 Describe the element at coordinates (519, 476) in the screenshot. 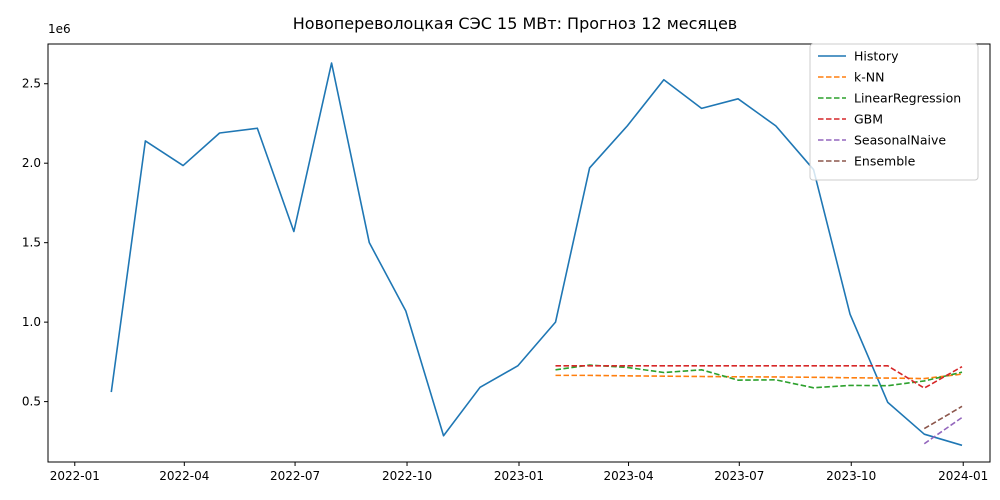

I see `x-tick-label: 2023-01` at that location.